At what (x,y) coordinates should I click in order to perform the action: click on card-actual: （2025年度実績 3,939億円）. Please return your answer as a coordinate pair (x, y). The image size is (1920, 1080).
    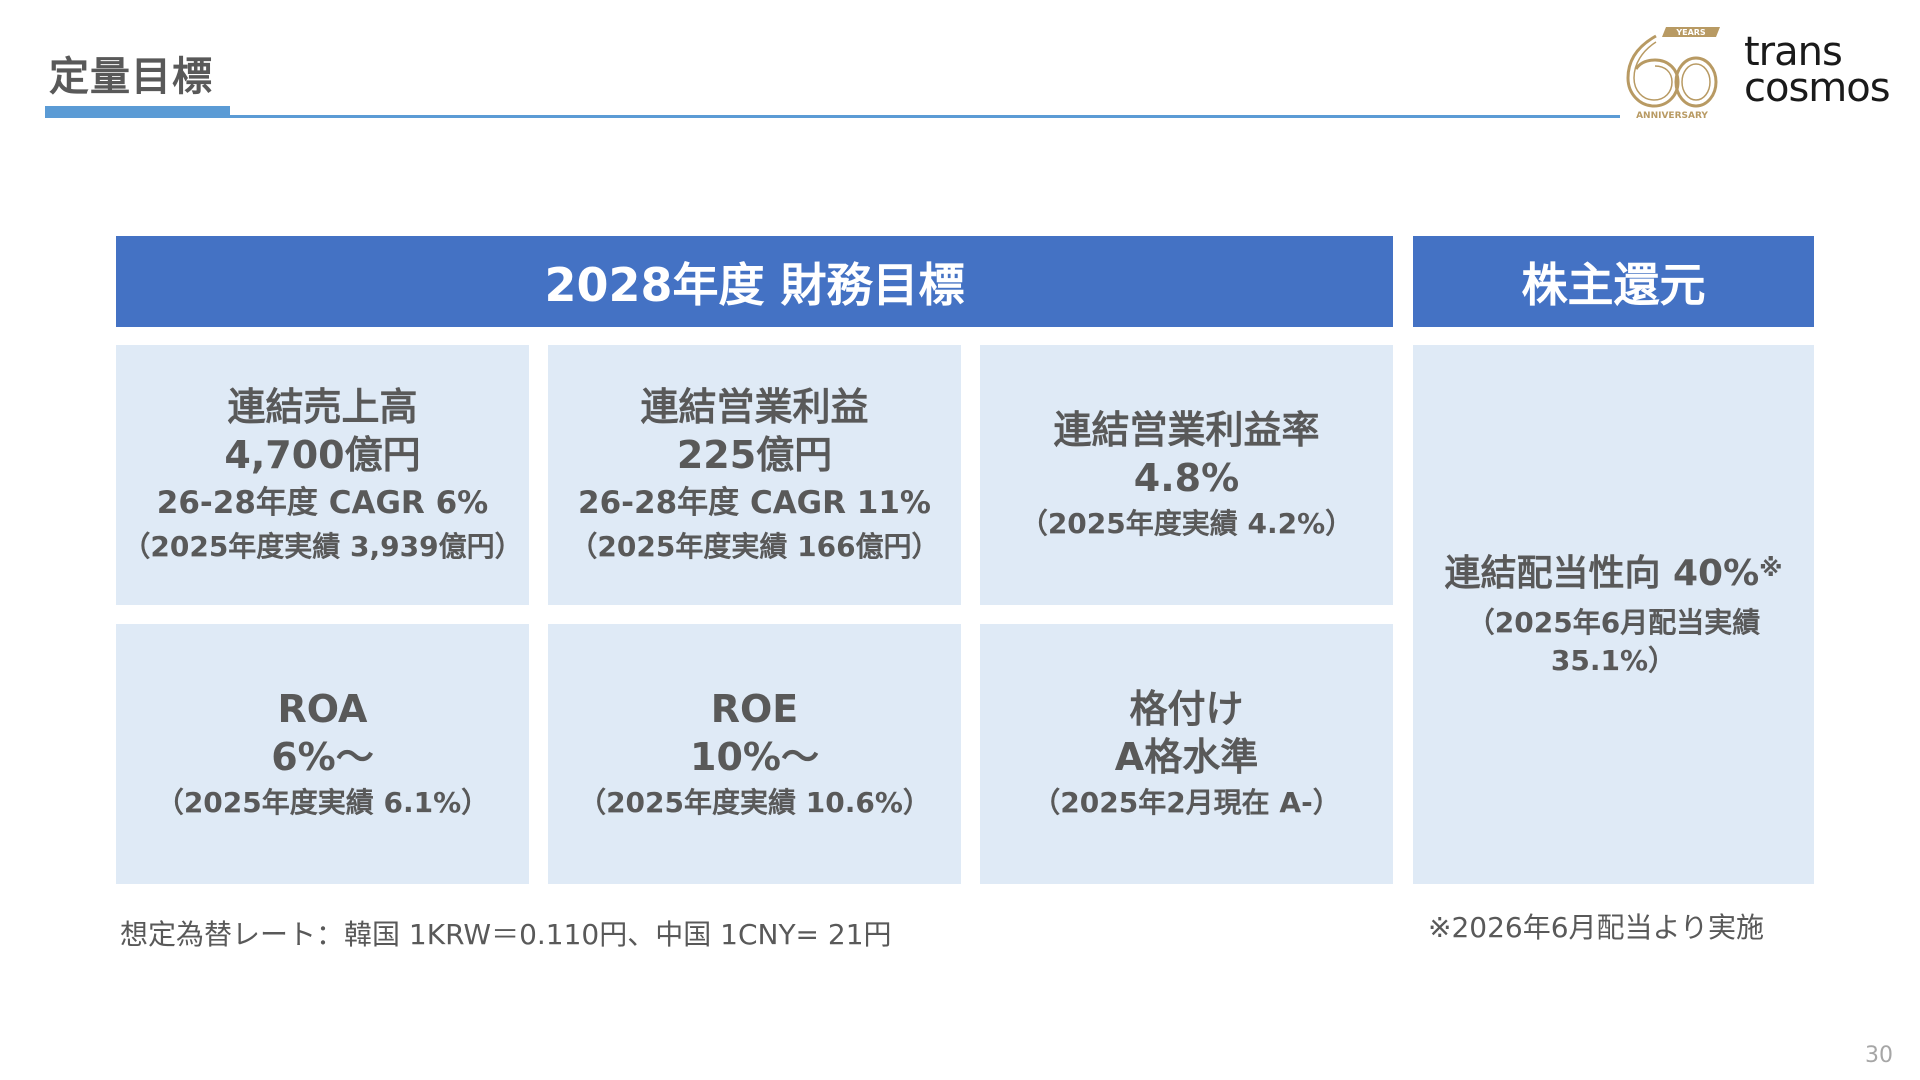
    Looking at the image, I should click on (322, 546).